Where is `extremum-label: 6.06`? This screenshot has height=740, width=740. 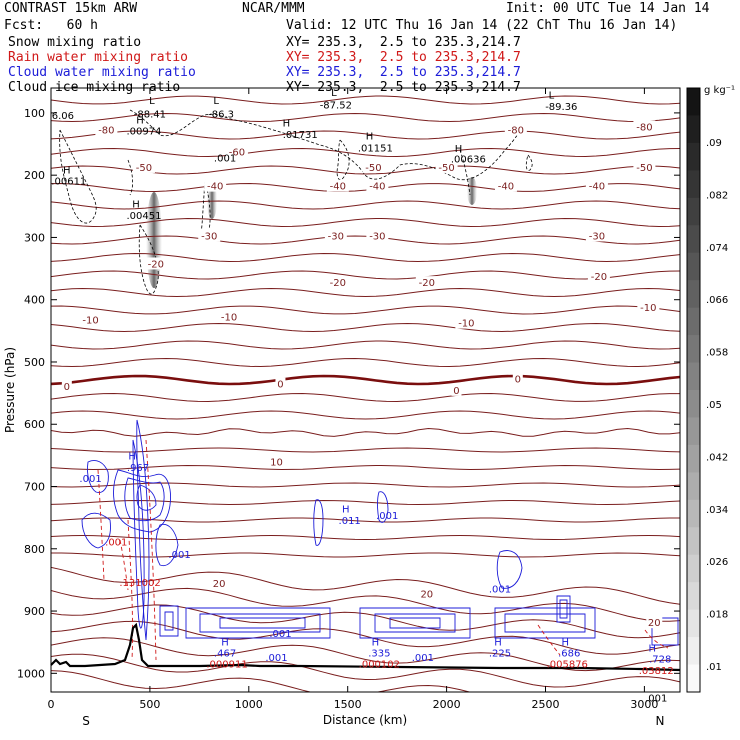 extremum-label: 6.06 is located at coordinates (63, 116).